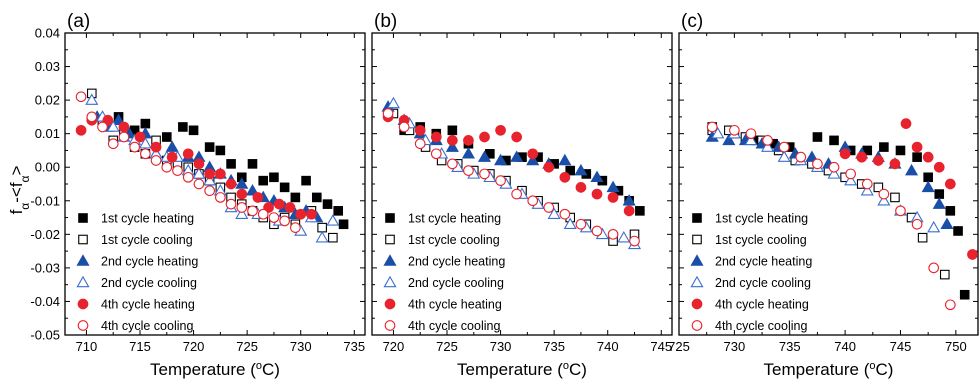  What do you see at coordinates (45, 301) in the screenshot?
I see `y-tick-label: -0.04` at bounding box center [45, 301].